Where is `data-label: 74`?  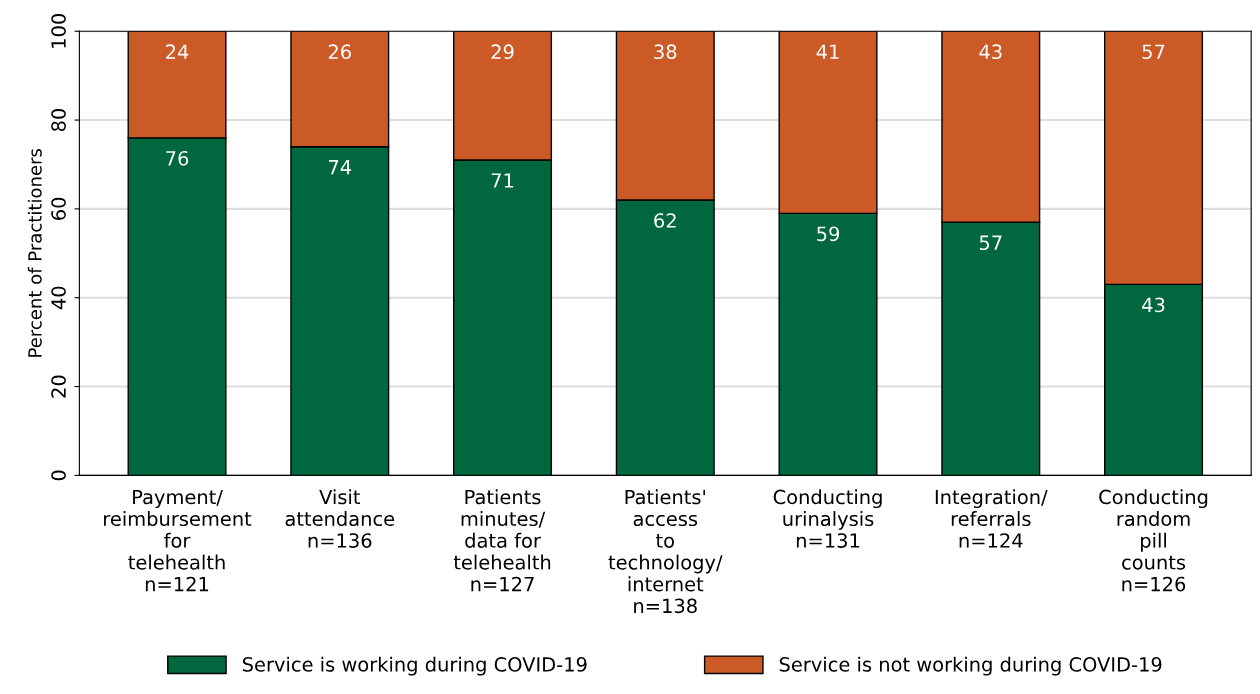 data-label: 74 is located at coordinates (340, 167).